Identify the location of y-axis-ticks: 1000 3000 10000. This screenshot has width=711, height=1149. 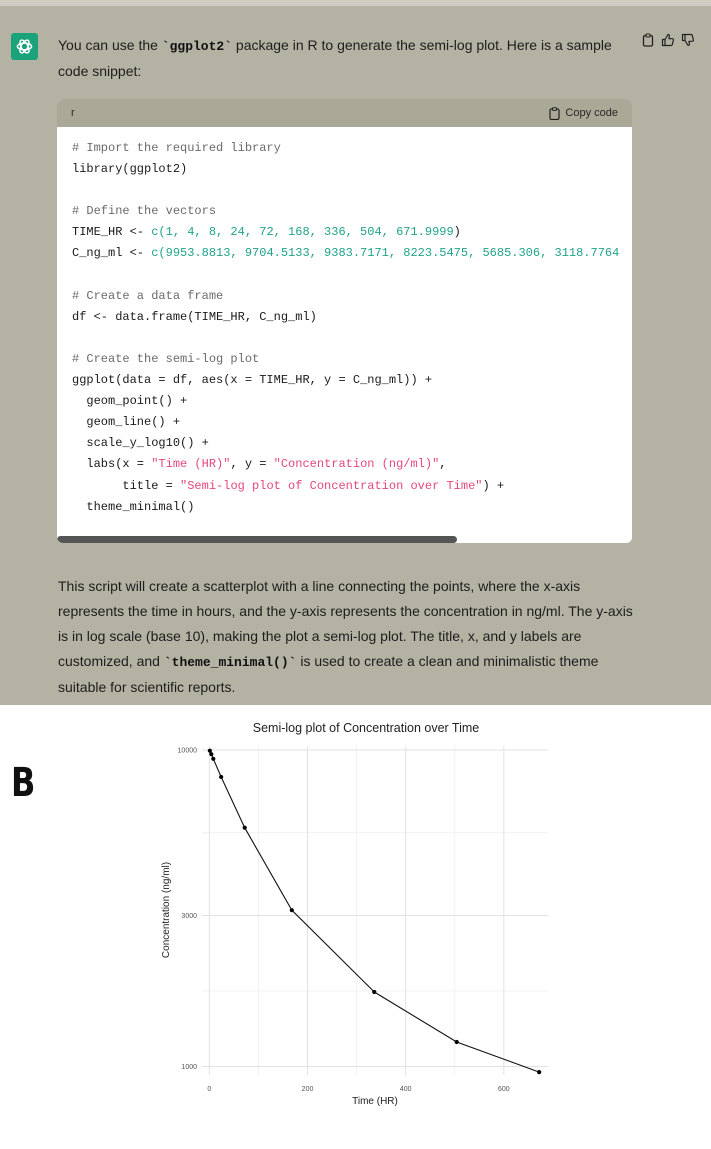
(188, 909).